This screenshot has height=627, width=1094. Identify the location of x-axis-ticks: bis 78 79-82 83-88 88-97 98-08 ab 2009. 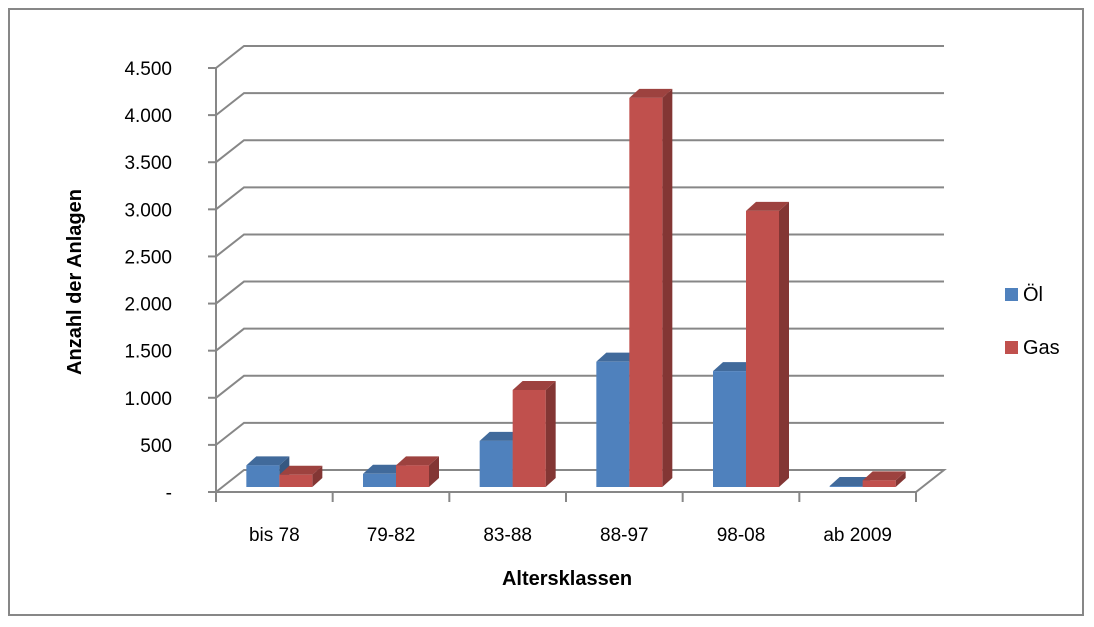
(566, 519).